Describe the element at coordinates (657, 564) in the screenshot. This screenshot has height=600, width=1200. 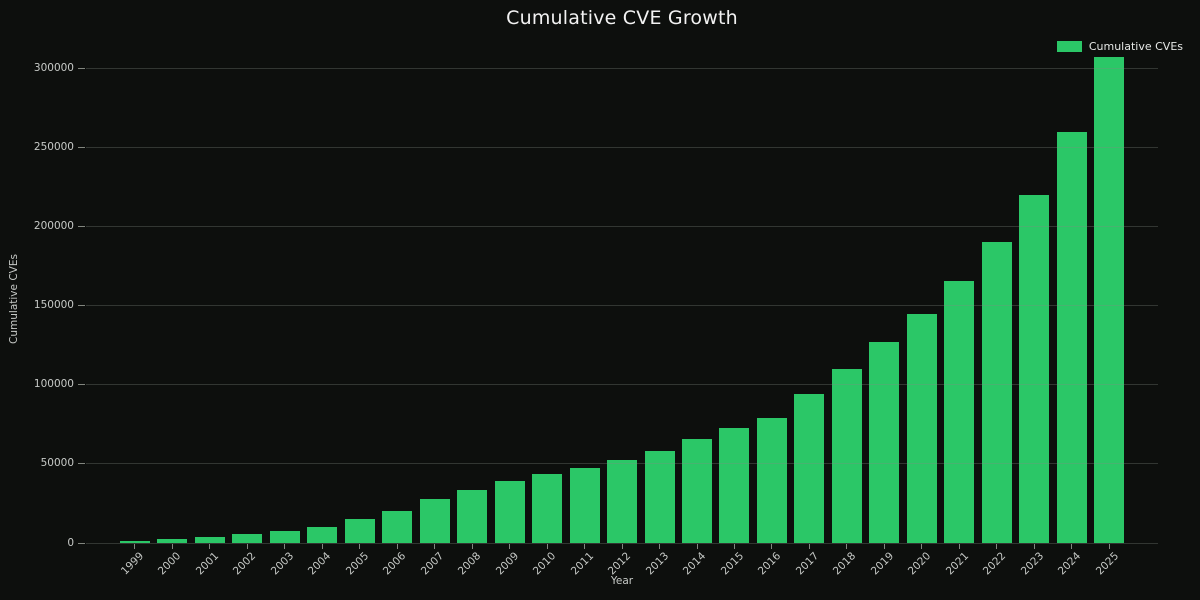
I see `x-tick-label-2013: 2013` at that location.